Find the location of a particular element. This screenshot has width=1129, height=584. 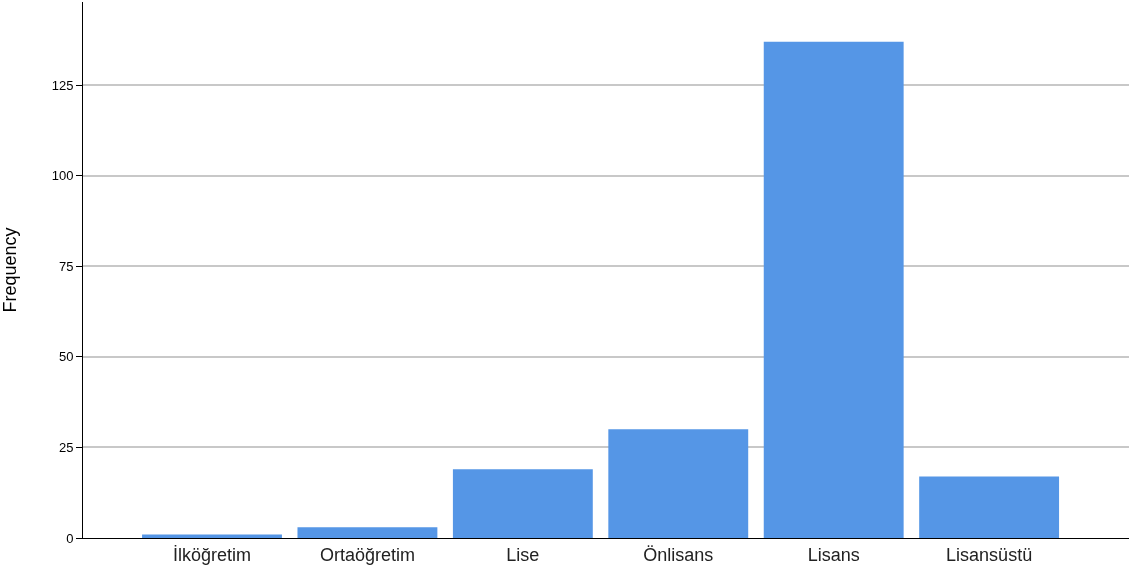

x-tick-label: Lisansüstü is located at coordinates (989, 554).